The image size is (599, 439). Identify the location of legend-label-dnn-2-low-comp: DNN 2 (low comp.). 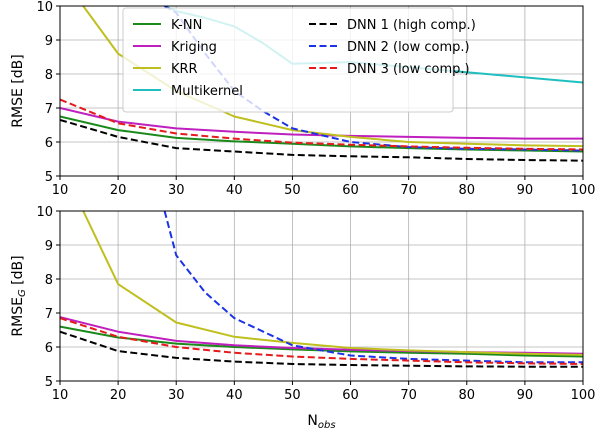
(408, 47).